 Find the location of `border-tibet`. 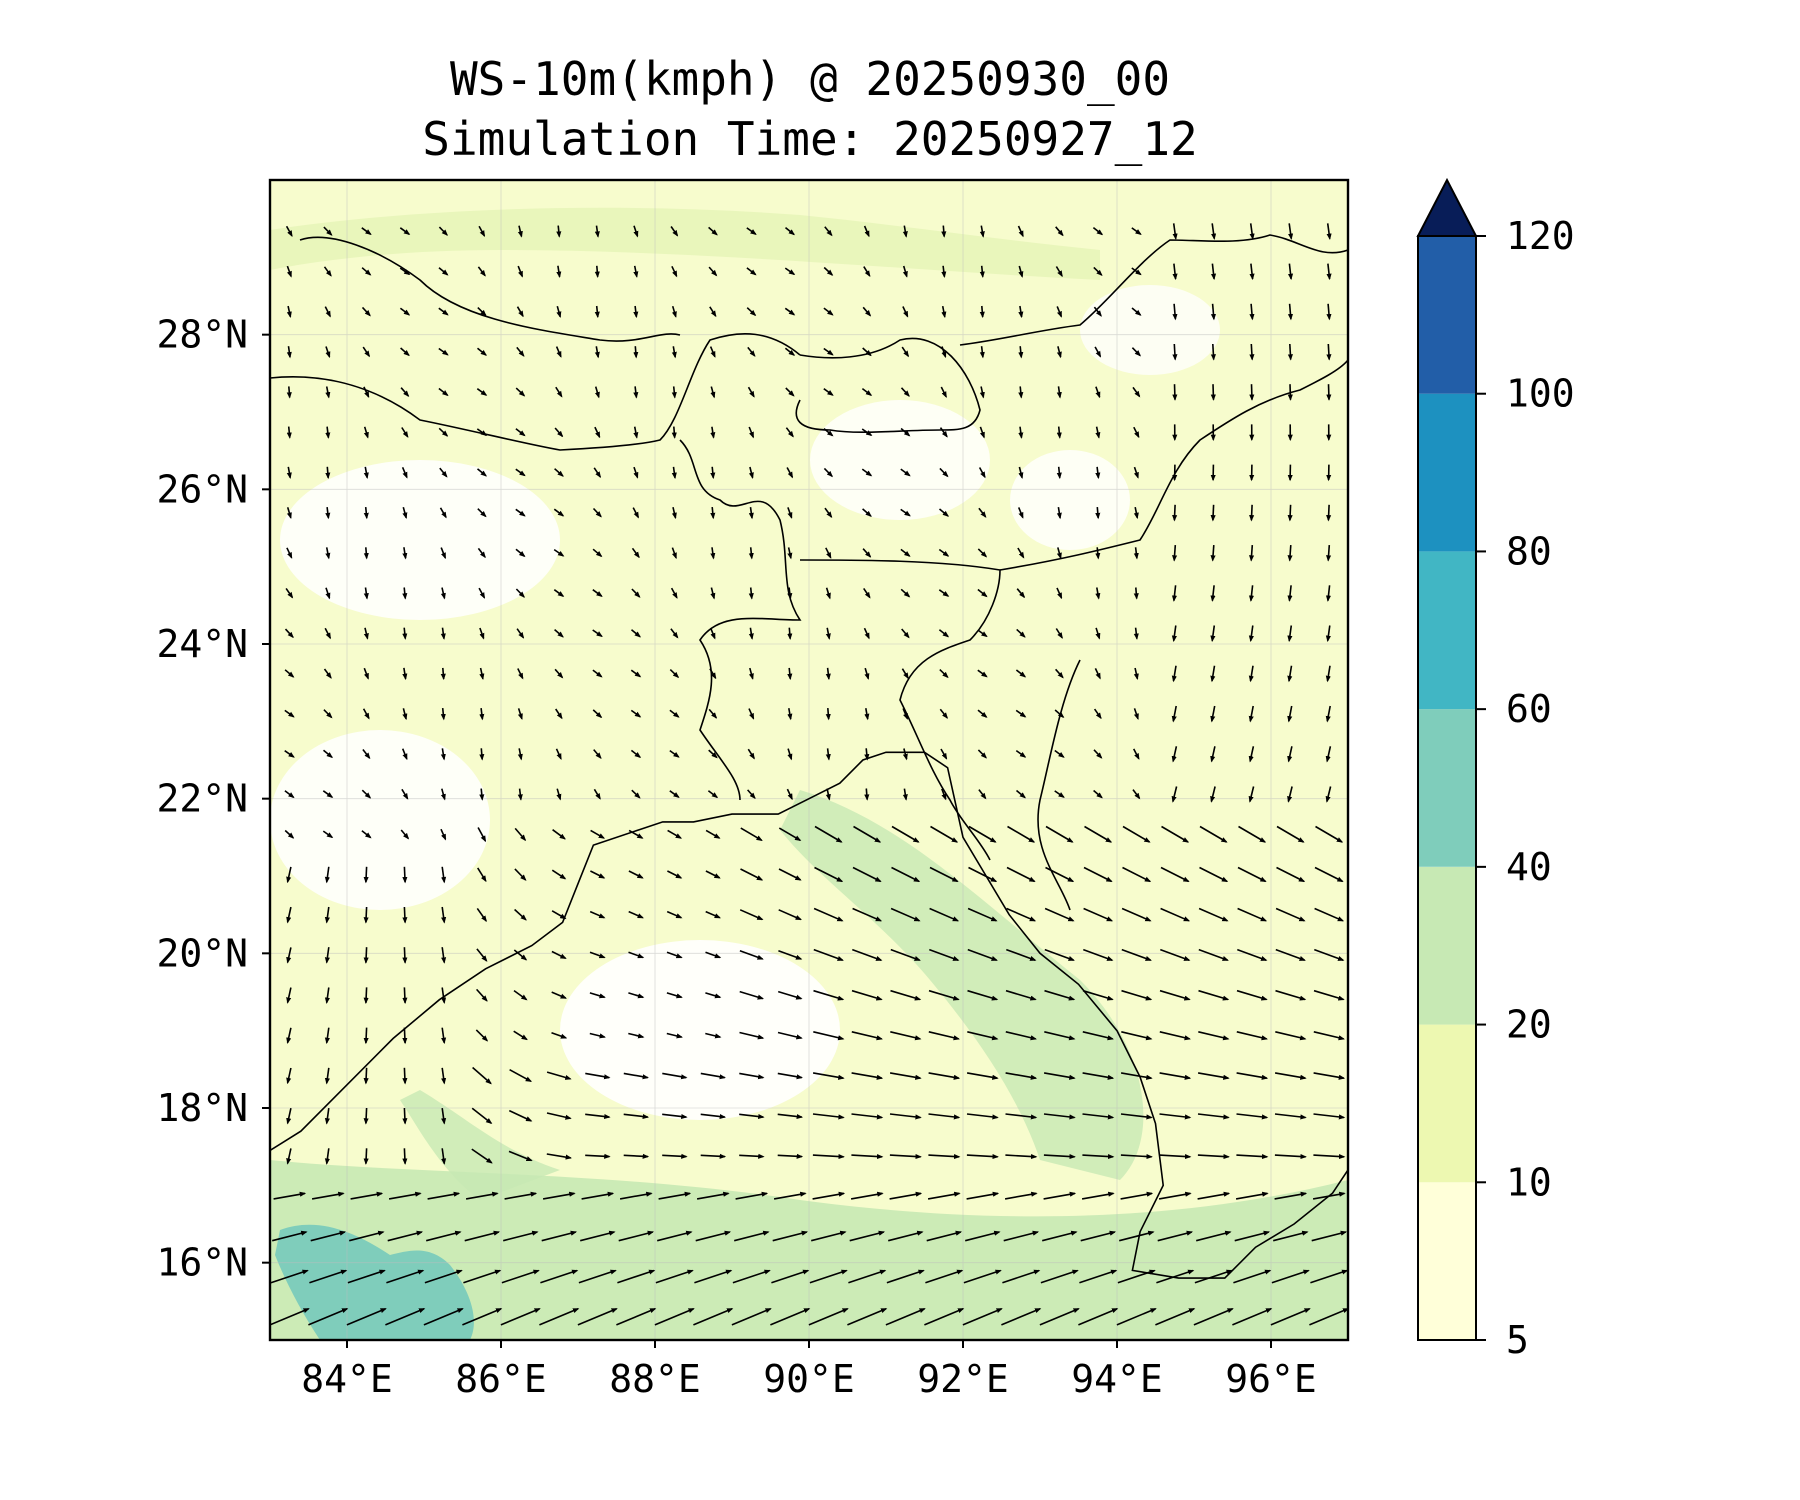

border-tibet is located at coordinates (1153, 290).